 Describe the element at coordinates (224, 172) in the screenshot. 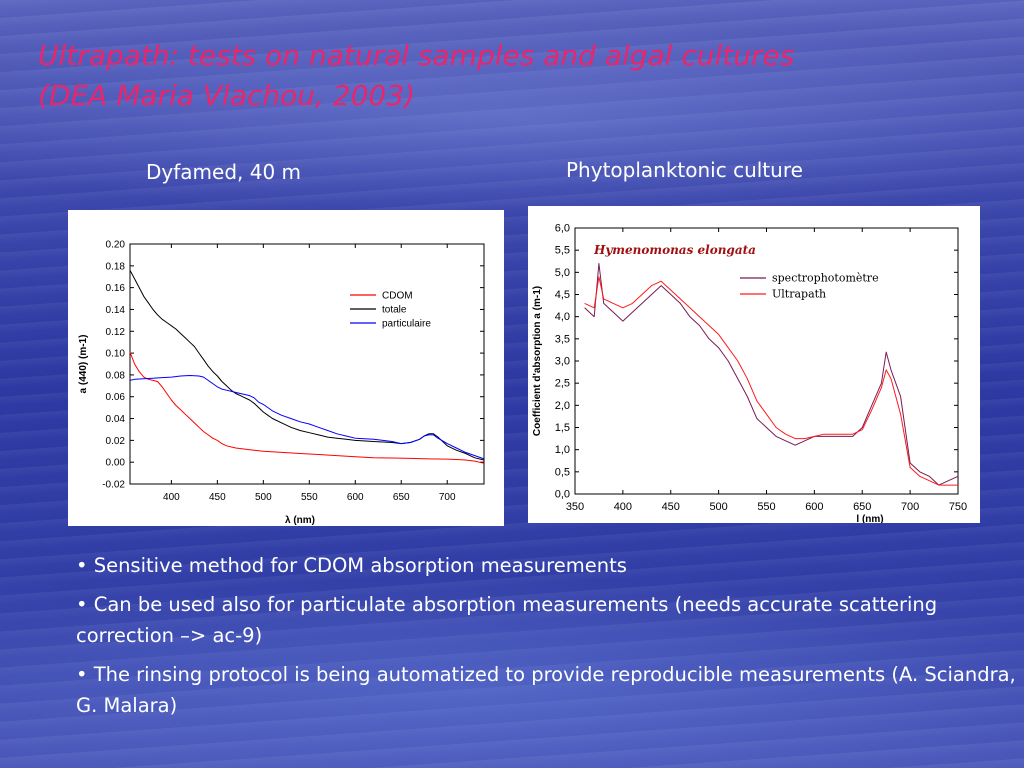

I see `left-chart-caption: Dyfamed, 40 m` at that location.